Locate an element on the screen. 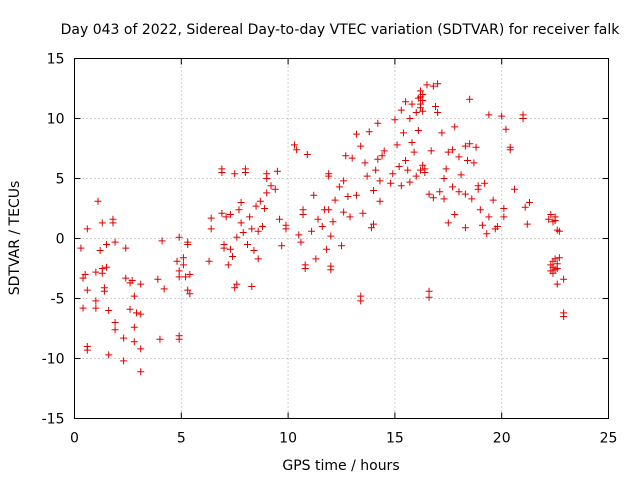 This screenshot has height=480, width=640. x-tick-label: 5 is located at coordinates (181, 439).